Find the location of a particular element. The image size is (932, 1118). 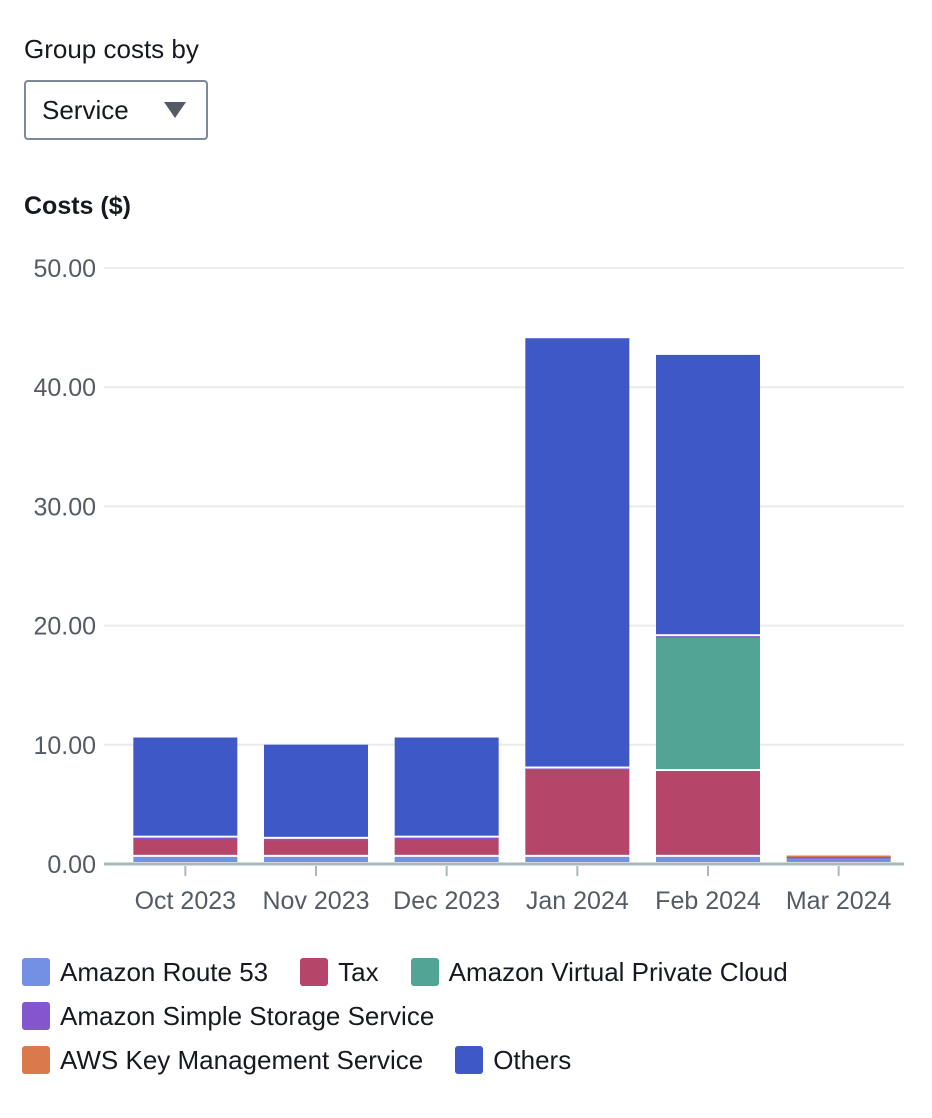

legend-row: AWS Key Management Service Others is located at coordinates (467, 1060).